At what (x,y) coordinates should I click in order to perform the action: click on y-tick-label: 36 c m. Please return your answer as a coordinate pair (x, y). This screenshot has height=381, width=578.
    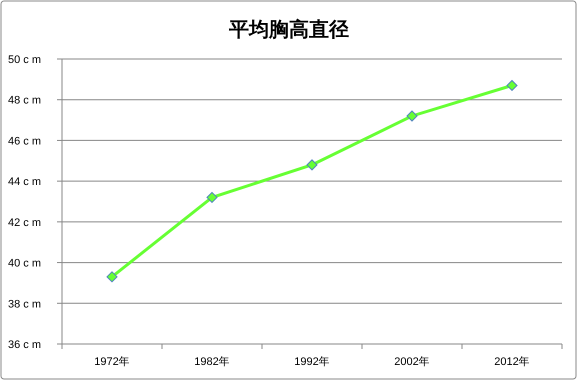
    Looking at the image, I should click on (25, 345).